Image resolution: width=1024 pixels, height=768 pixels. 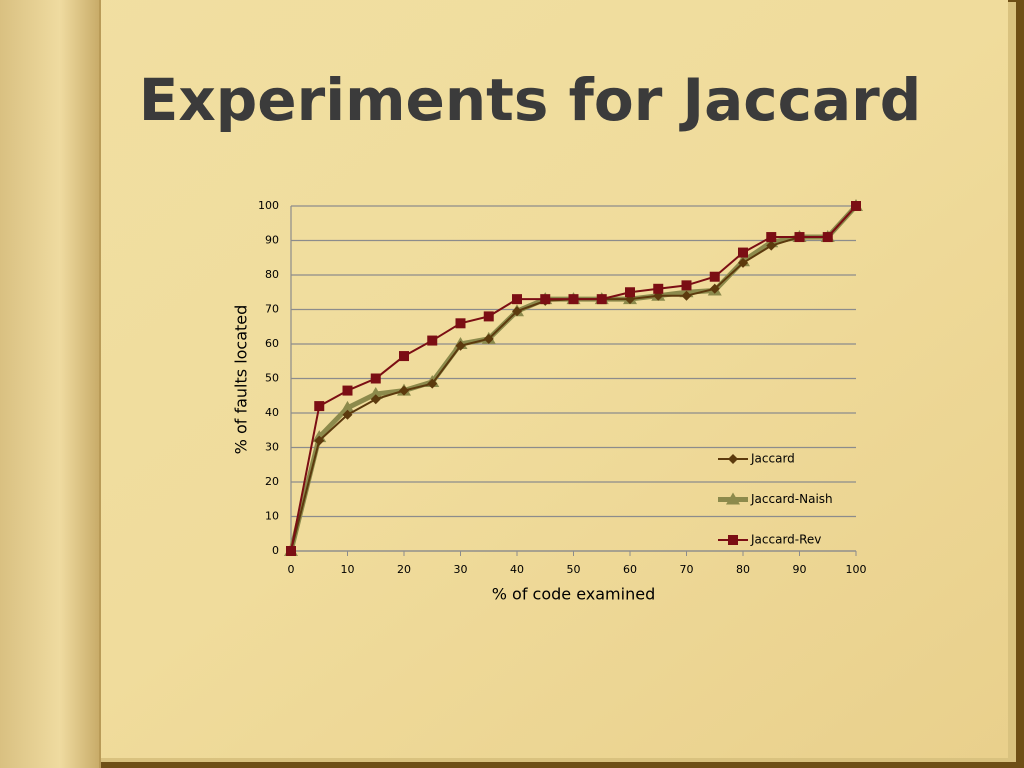 What do you see at coordinates (461, 569) in the screenshot?
I see `x-tick-label: 30` at bounding box center [461, 569].